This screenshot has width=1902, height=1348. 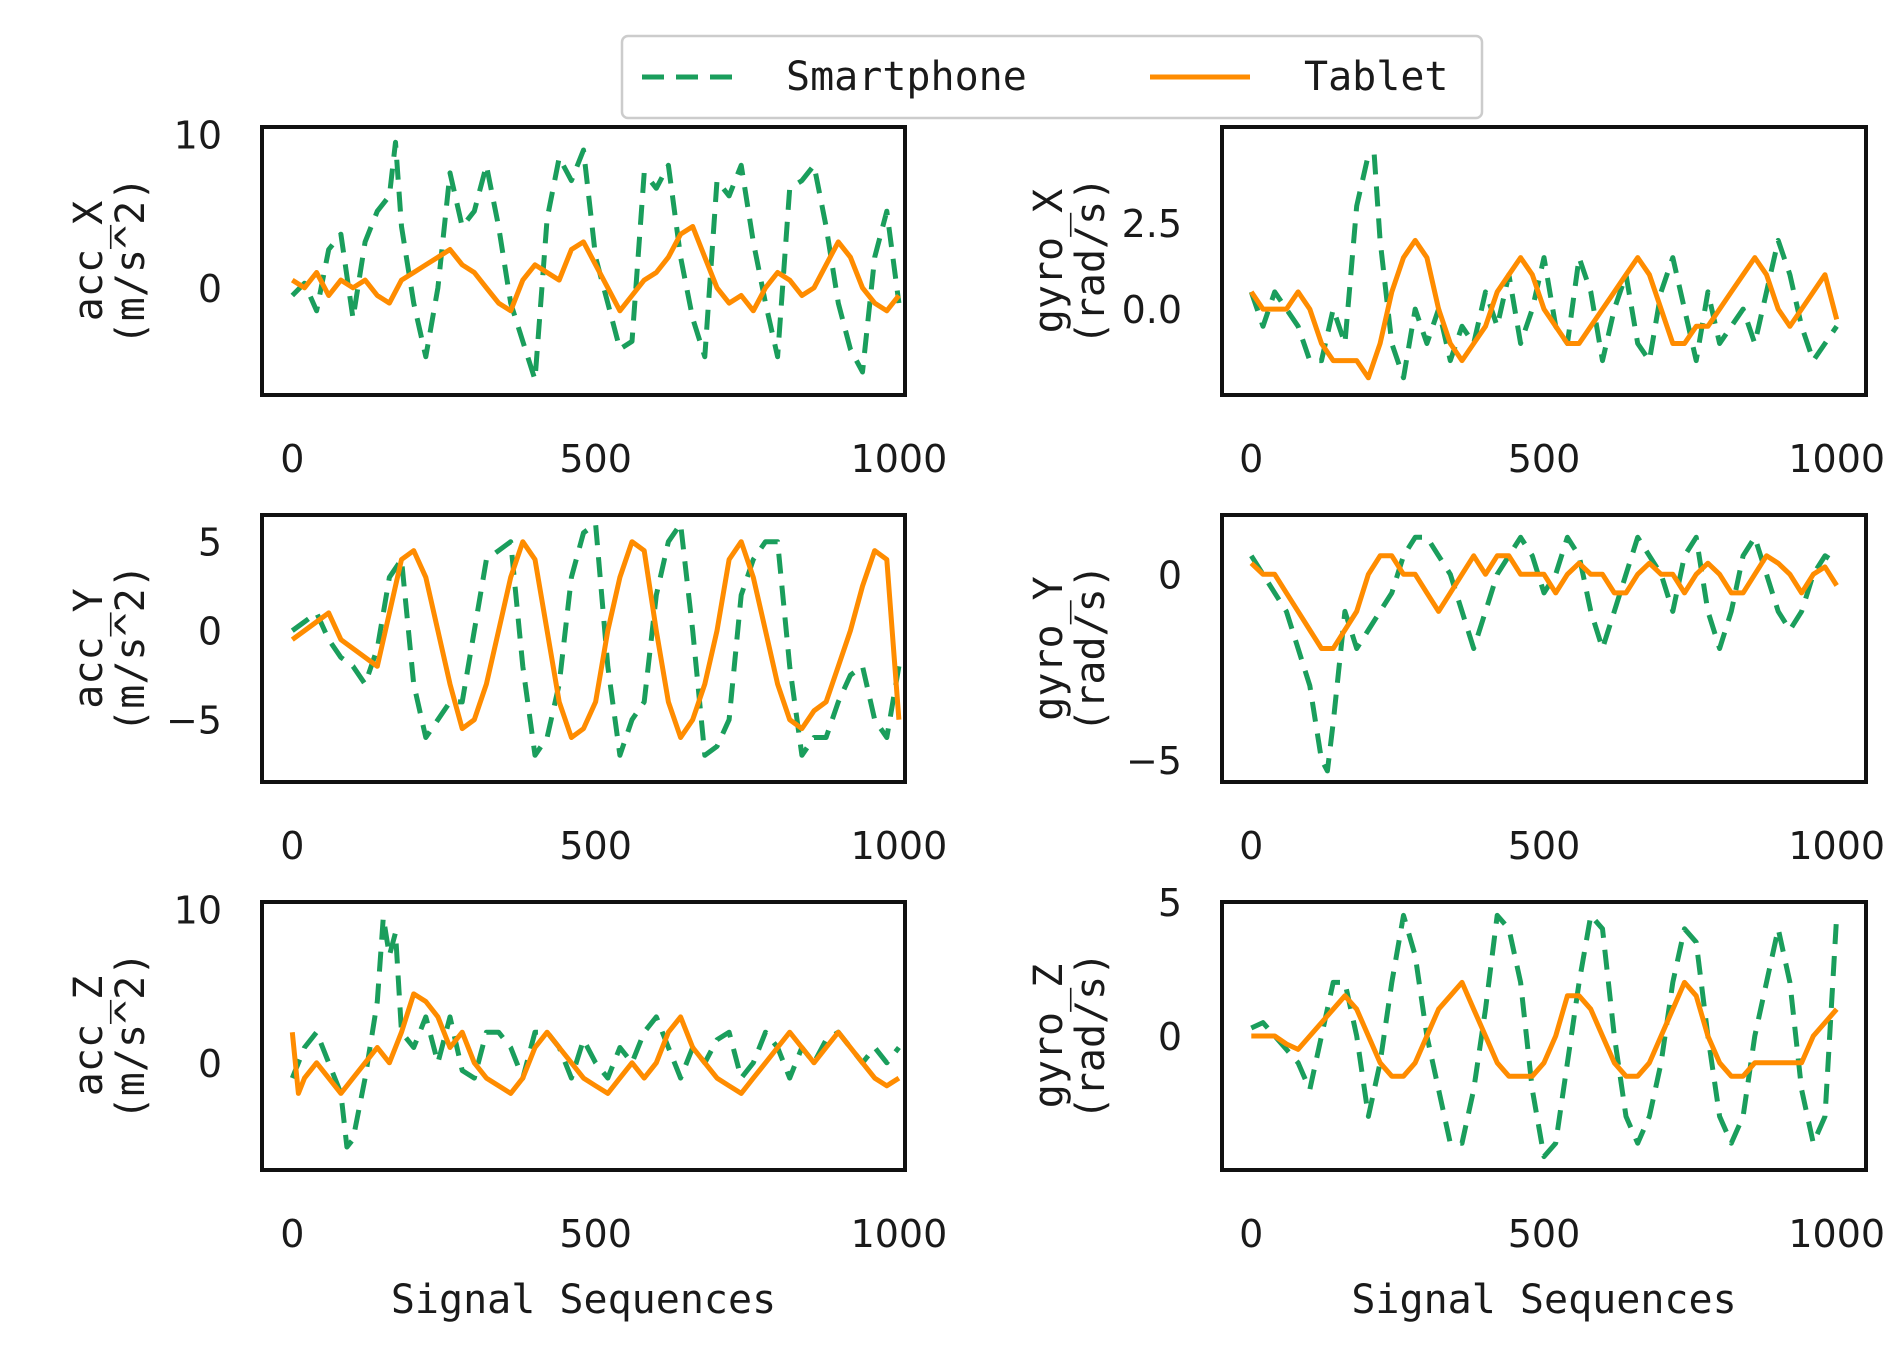 What do you see at coordinates (1170, 575) in the screenshot?
I see `panel-4-ytick-label: 0` at bounding box center [1170, 575].